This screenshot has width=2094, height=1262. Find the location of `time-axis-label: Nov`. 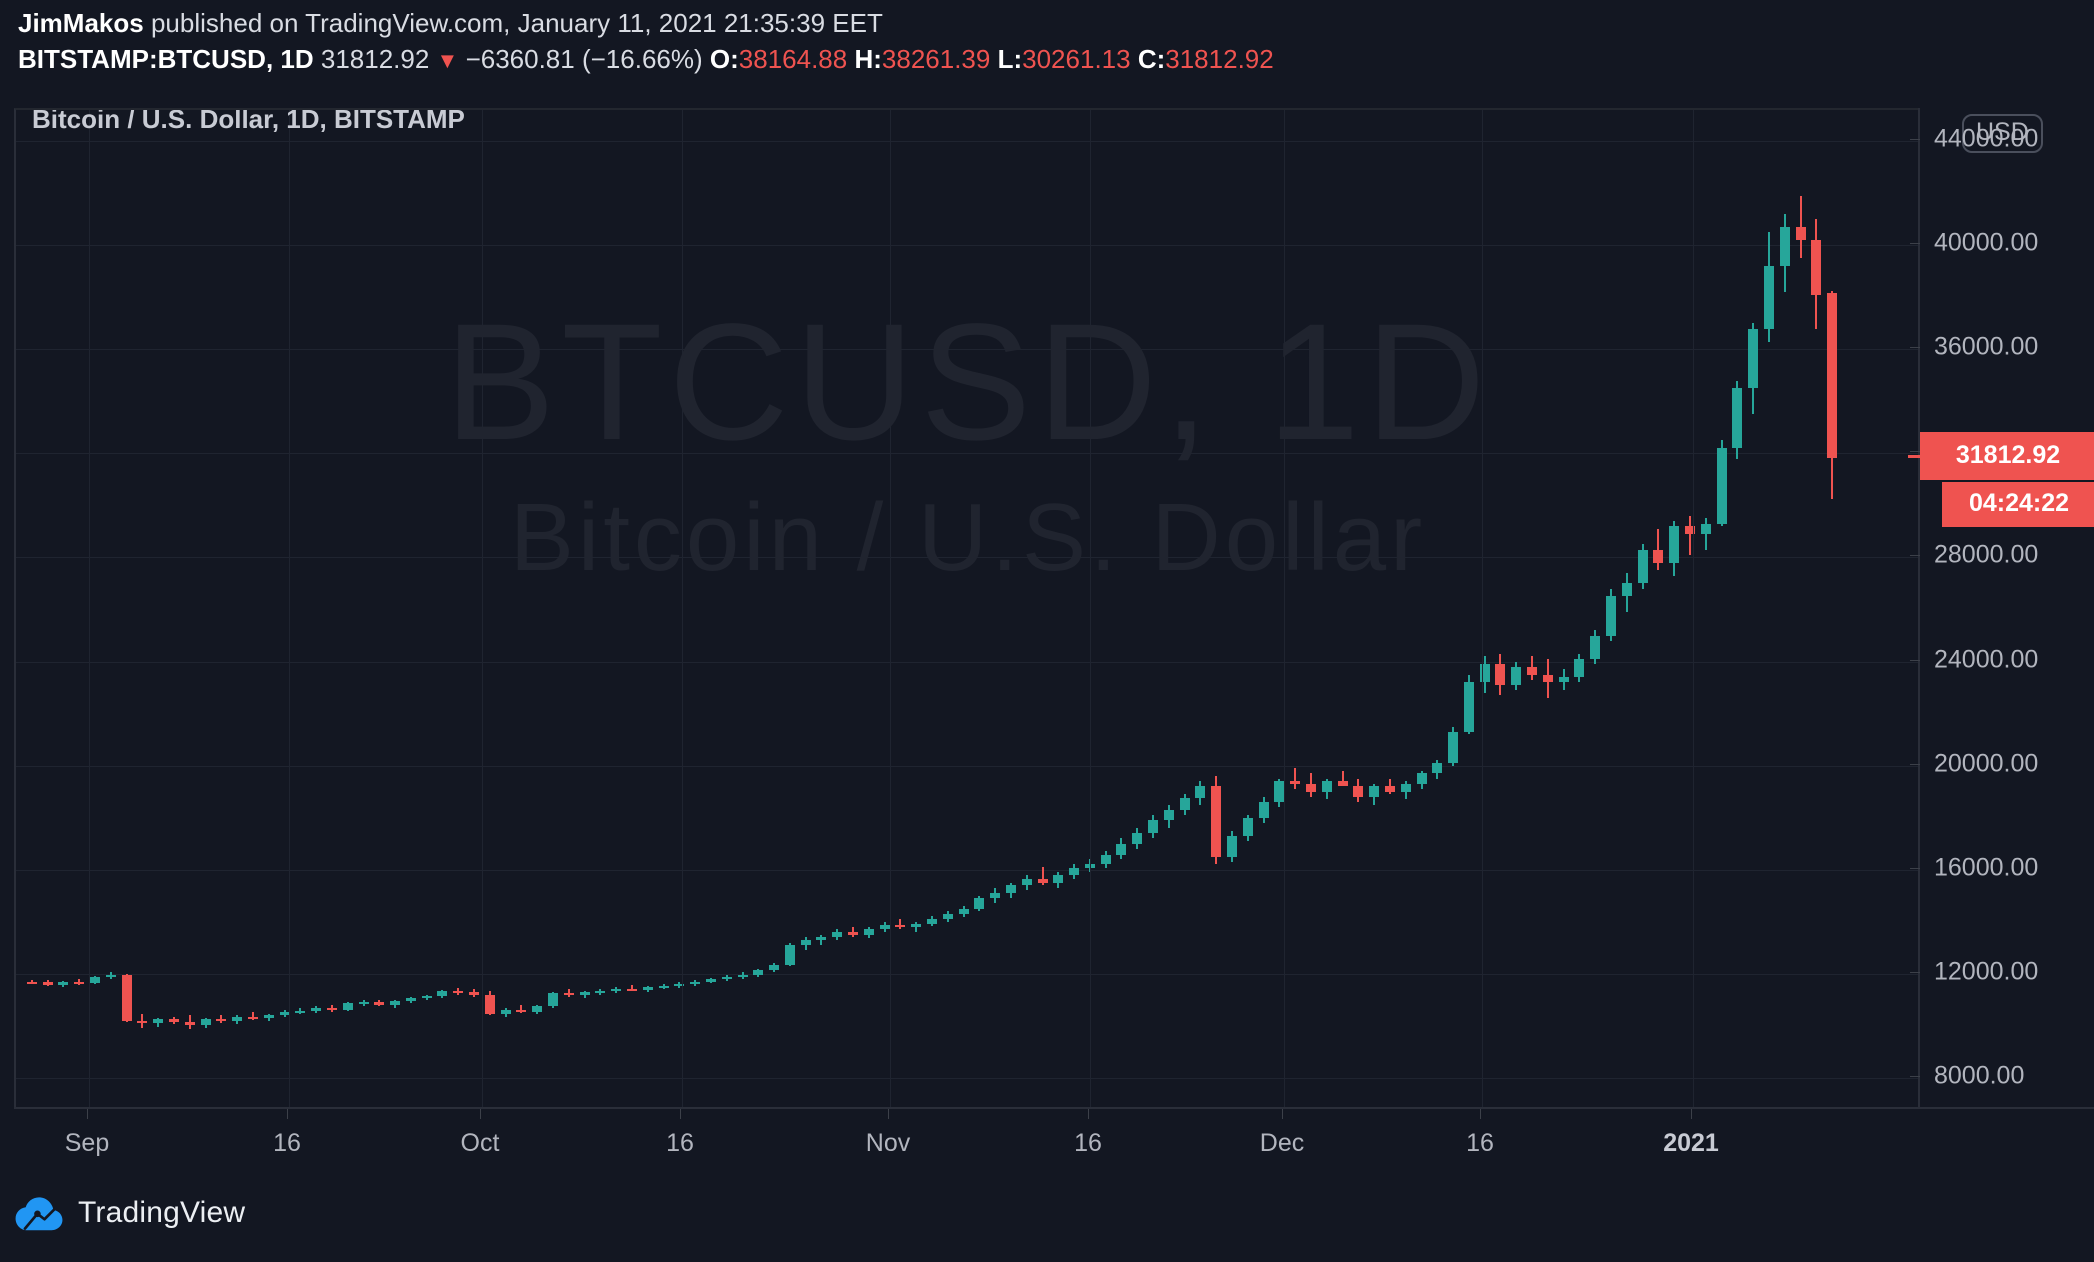

time-axis-label: Nov is located at coordinates (888, 1143).